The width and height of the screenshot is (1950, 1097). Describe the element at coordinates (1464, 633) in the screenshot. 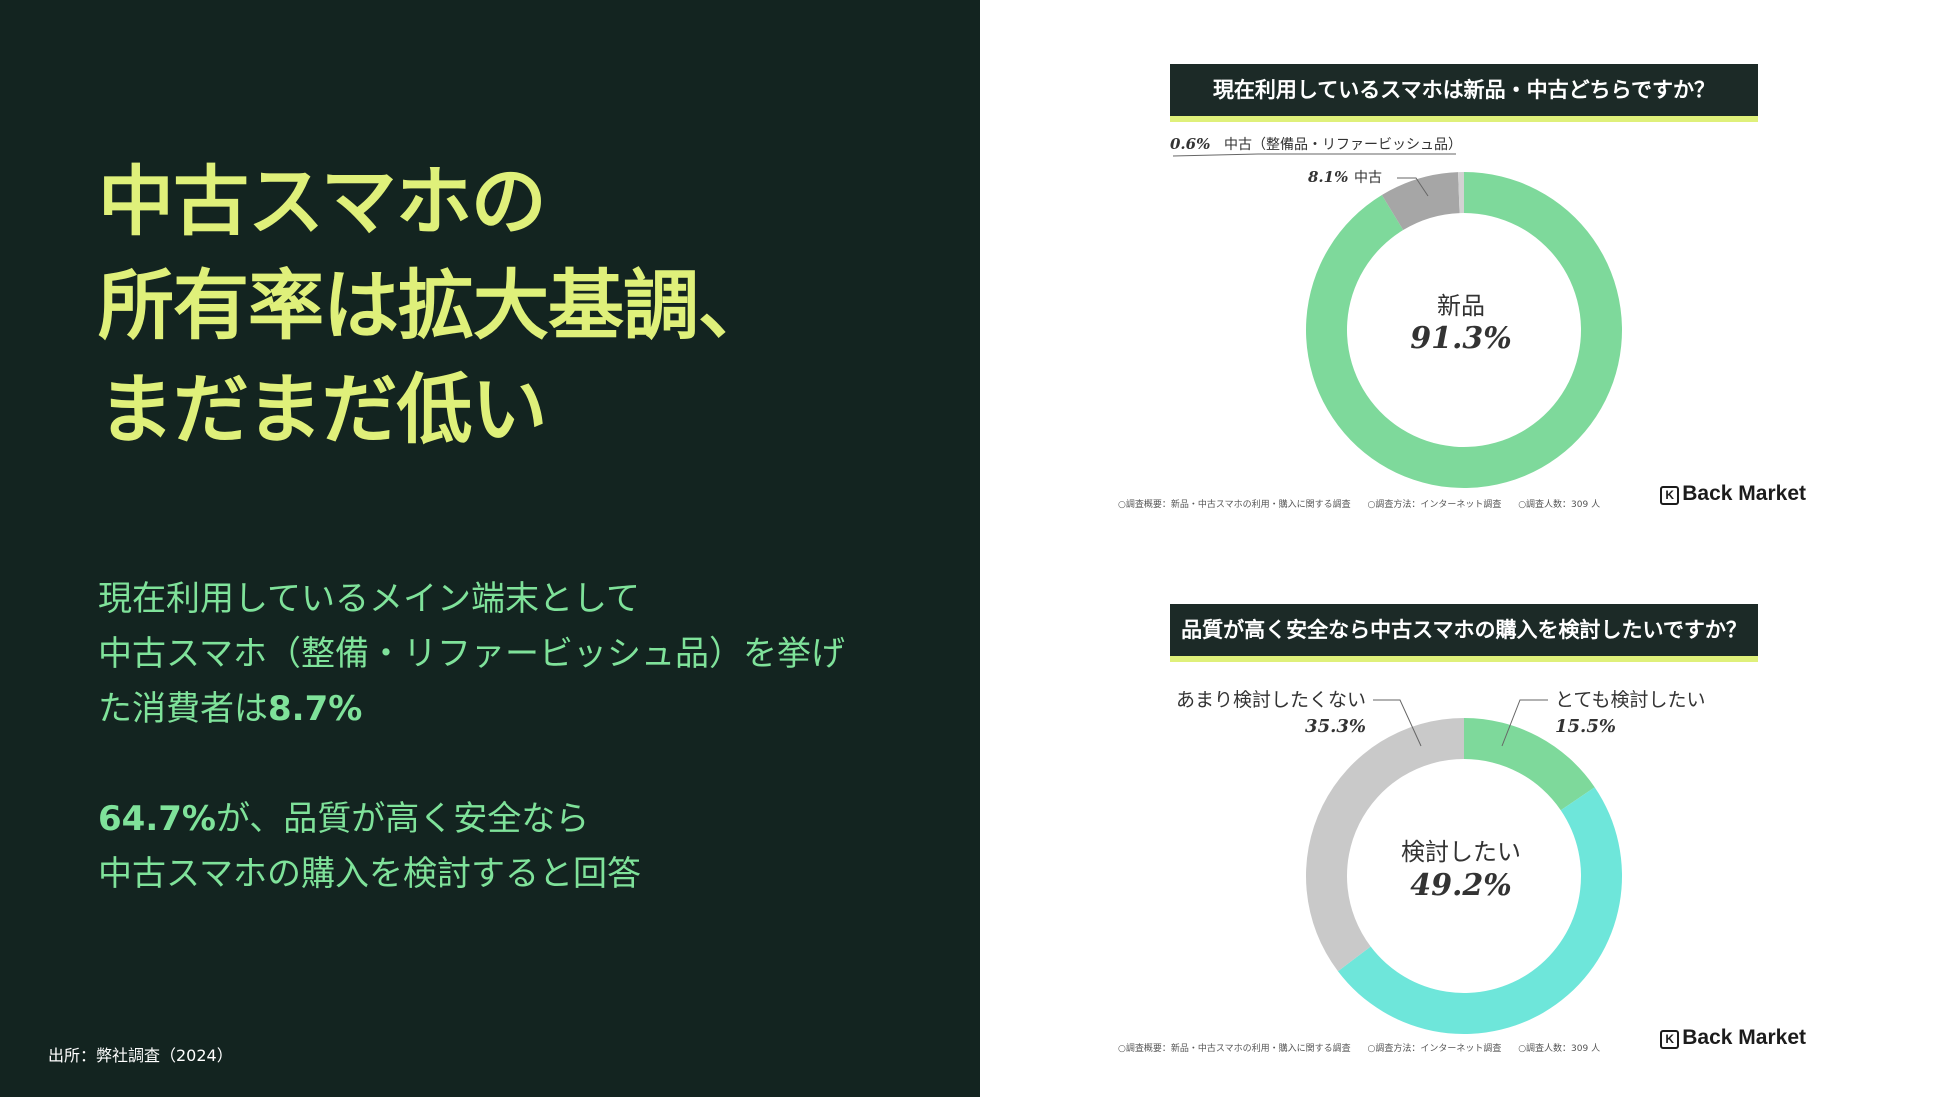

I see `chart2-title: 品質が高く安全なら中古スマホの購入を検討したいですか？` at that location.